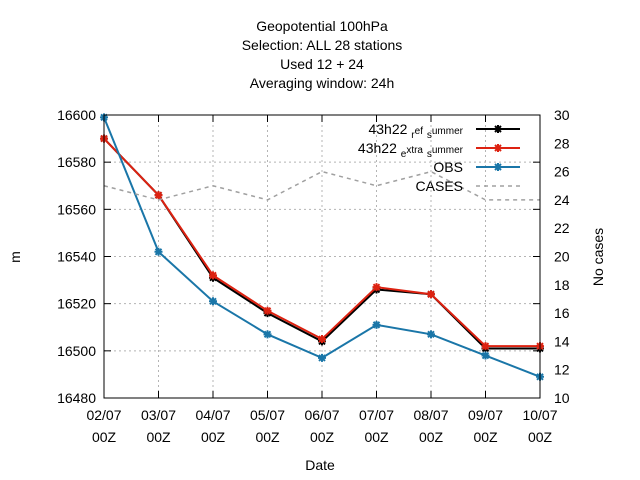 This screenshot has width=640, height=480. What do you see at coordinates (76, 162) in the screenshot?
I see `y-tick-label: 16580` at bounding box center [76, 162].